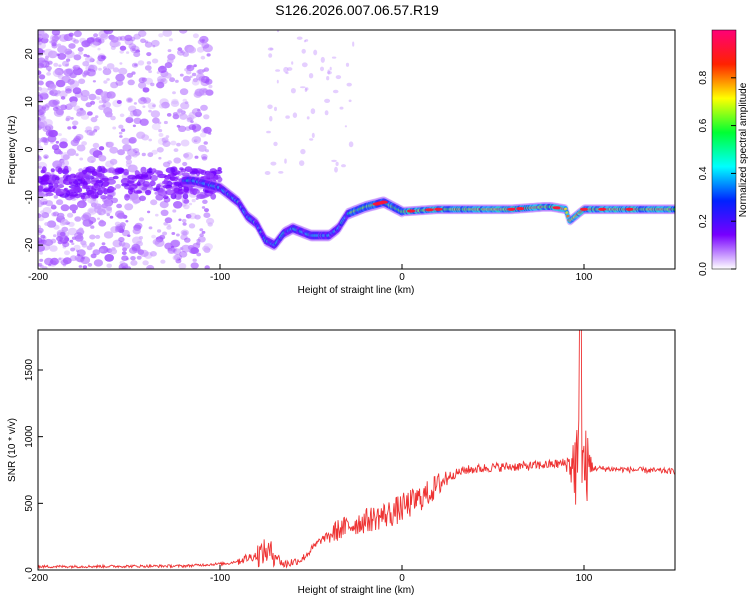  I want to click on snr-ytick-label: 0, so click(29, 570).